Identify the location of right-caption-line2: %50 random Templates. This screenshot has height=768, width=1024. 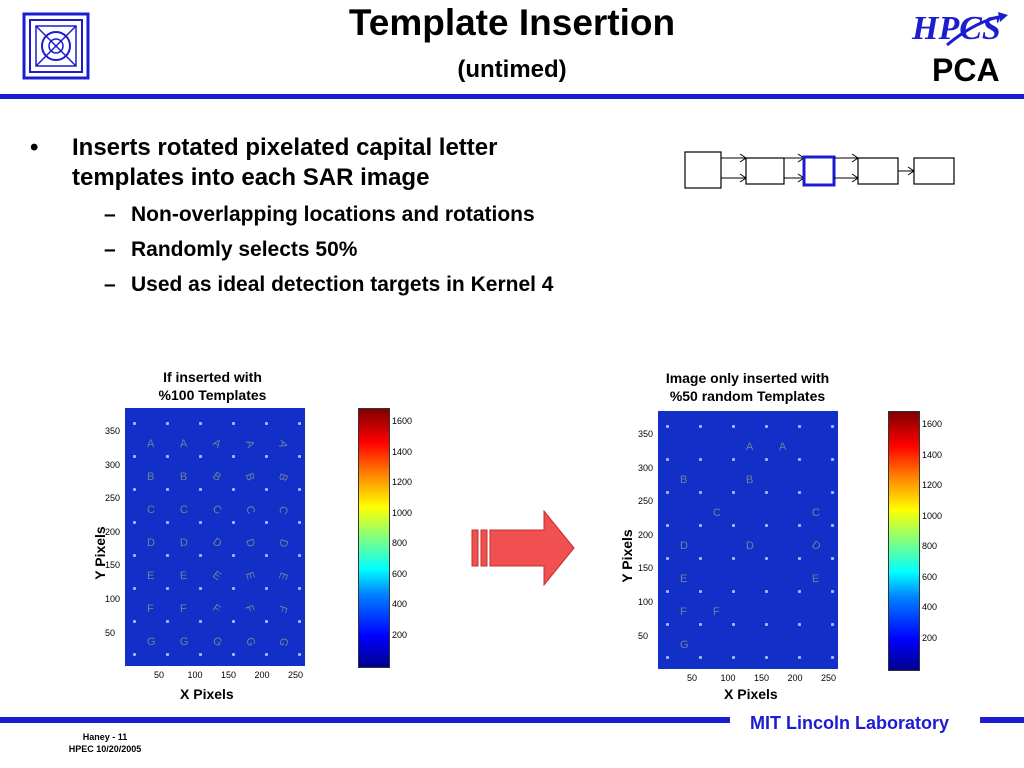
(747, 396).